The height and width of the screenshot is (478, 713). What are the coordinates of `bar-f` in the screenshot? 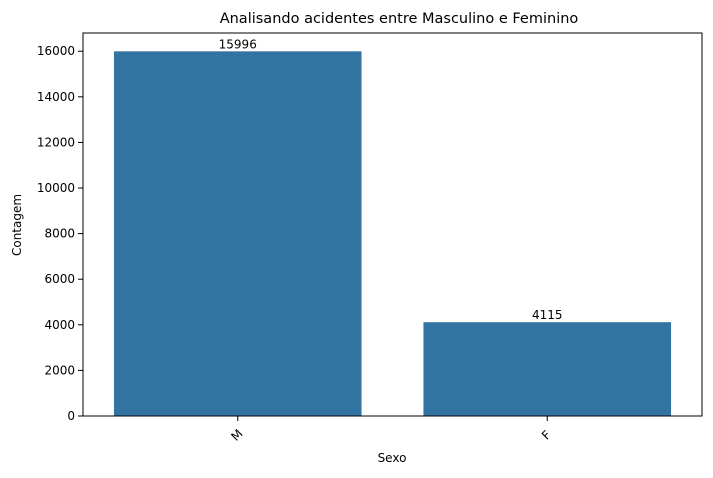 It's located at (547, 369).